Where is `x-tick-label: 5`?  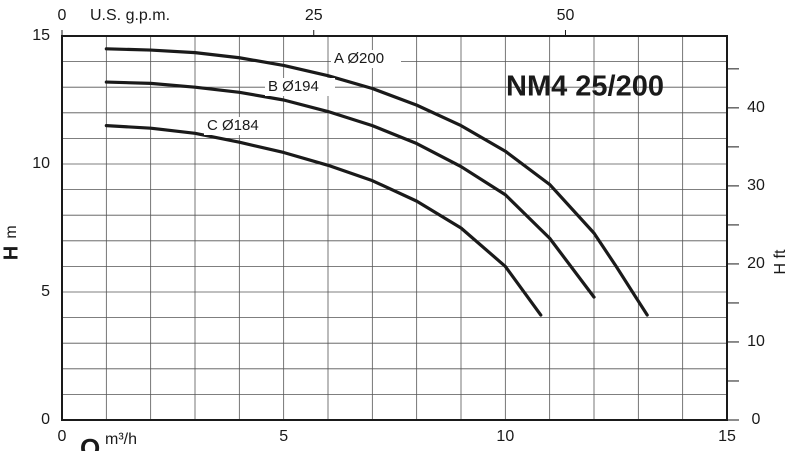
x-tick-label: 5 is located at coordinates (283, 436).